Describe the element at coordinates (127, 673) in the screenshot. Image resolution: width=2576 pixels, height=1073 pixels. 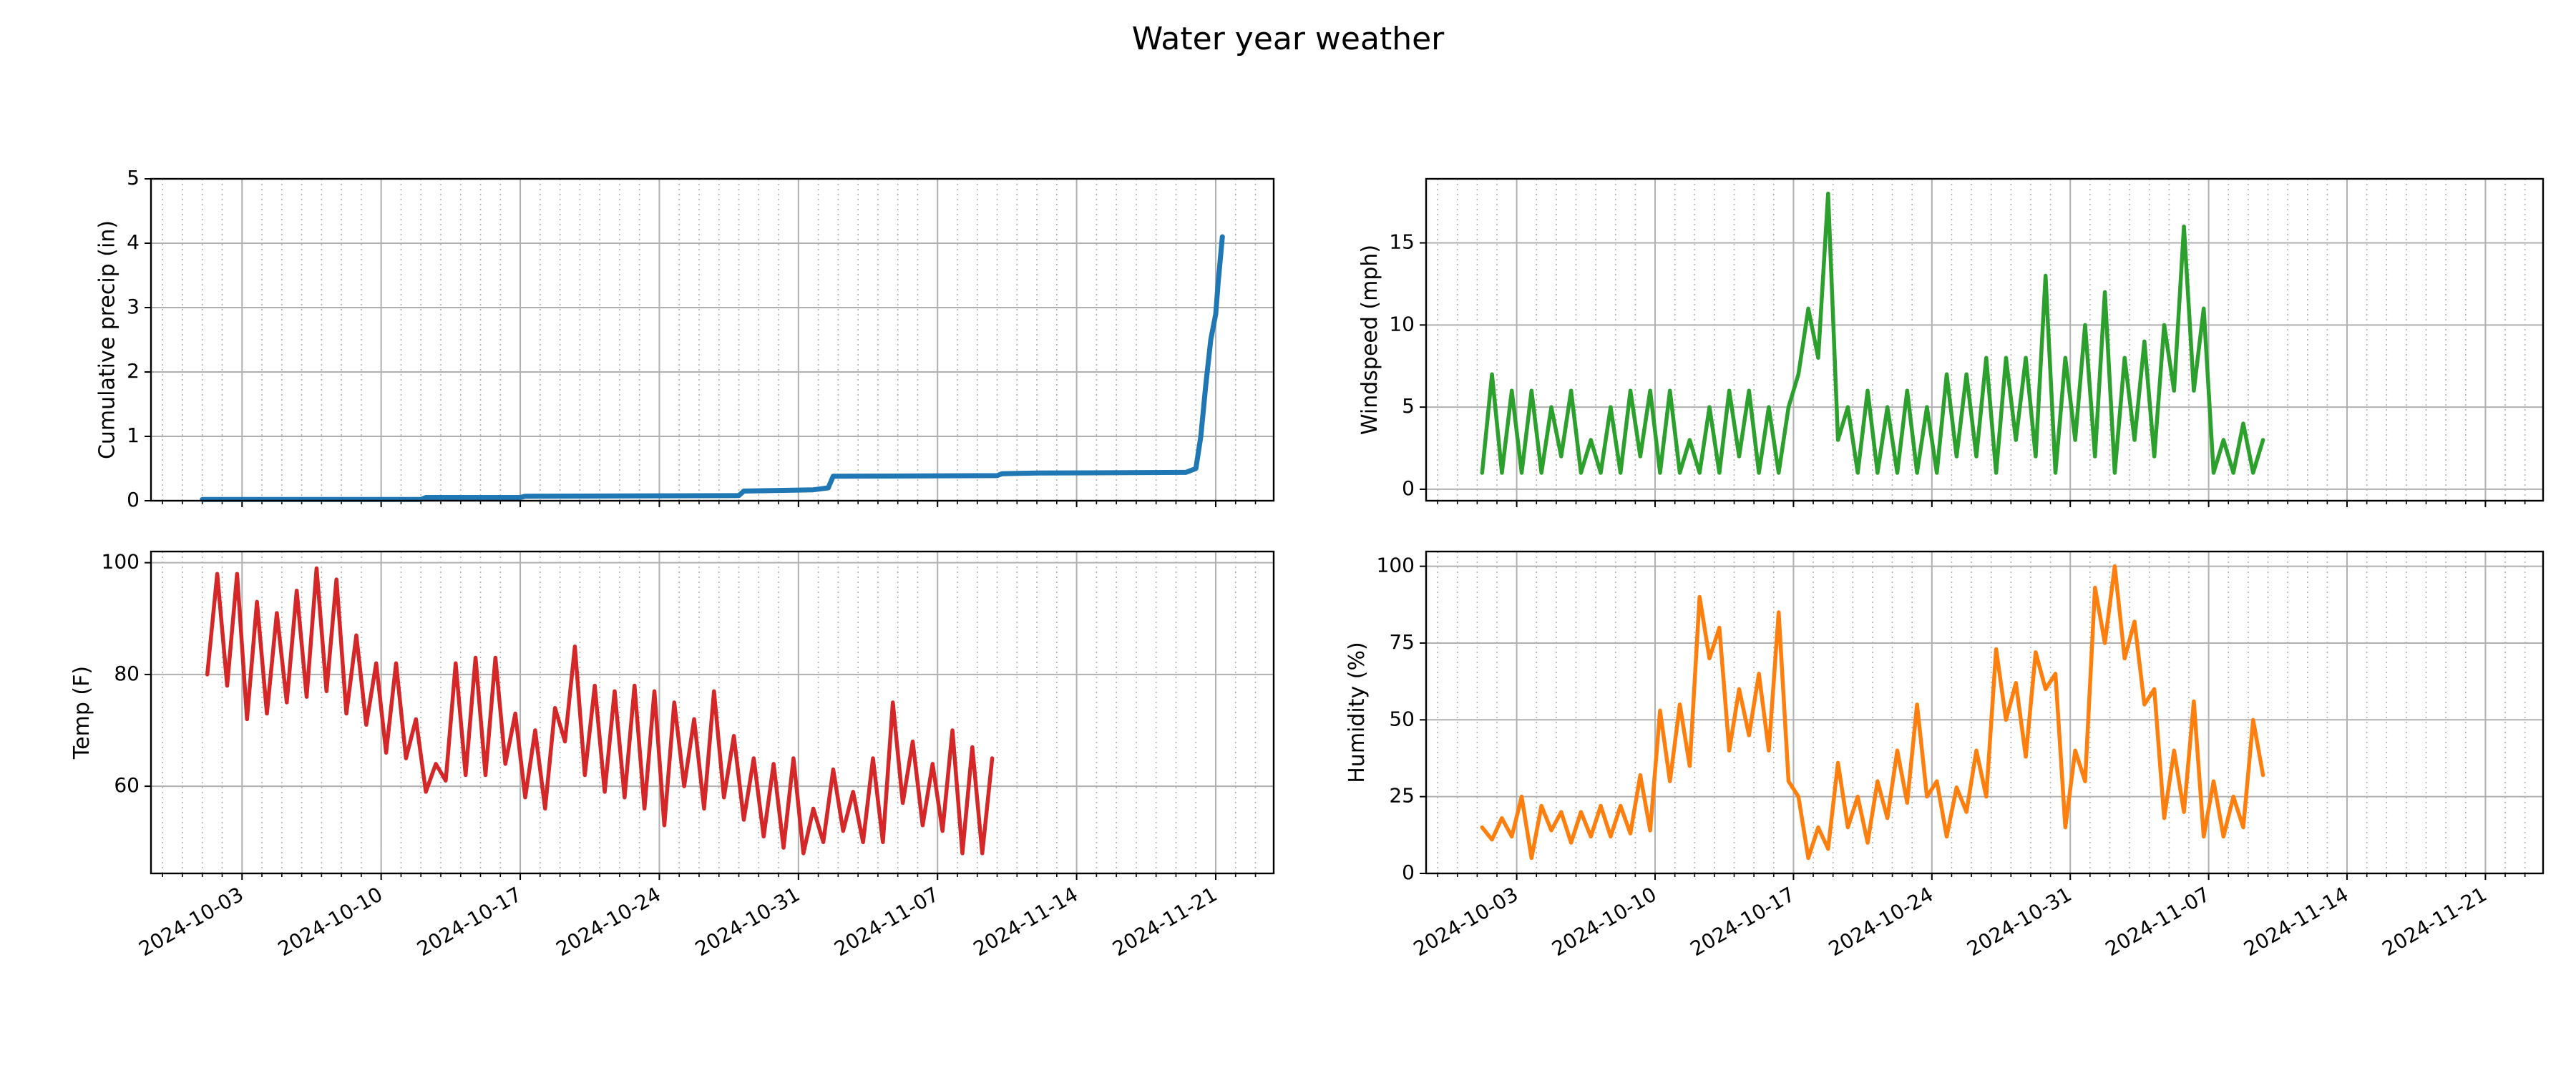
I see `y-tick-label: 80` at that location.